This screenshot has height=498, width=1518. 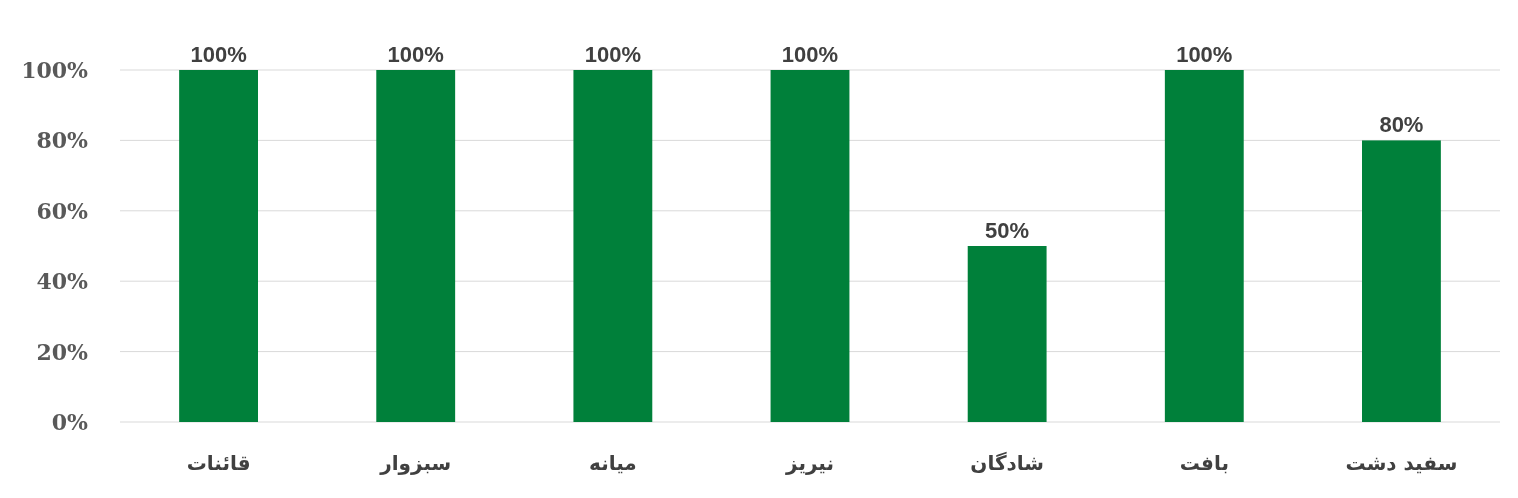 What do you see at coordinates (1401, 463) in the screenshot?
I see `x-tick-label: سفید دشت` at bounding box center [1401, 463].